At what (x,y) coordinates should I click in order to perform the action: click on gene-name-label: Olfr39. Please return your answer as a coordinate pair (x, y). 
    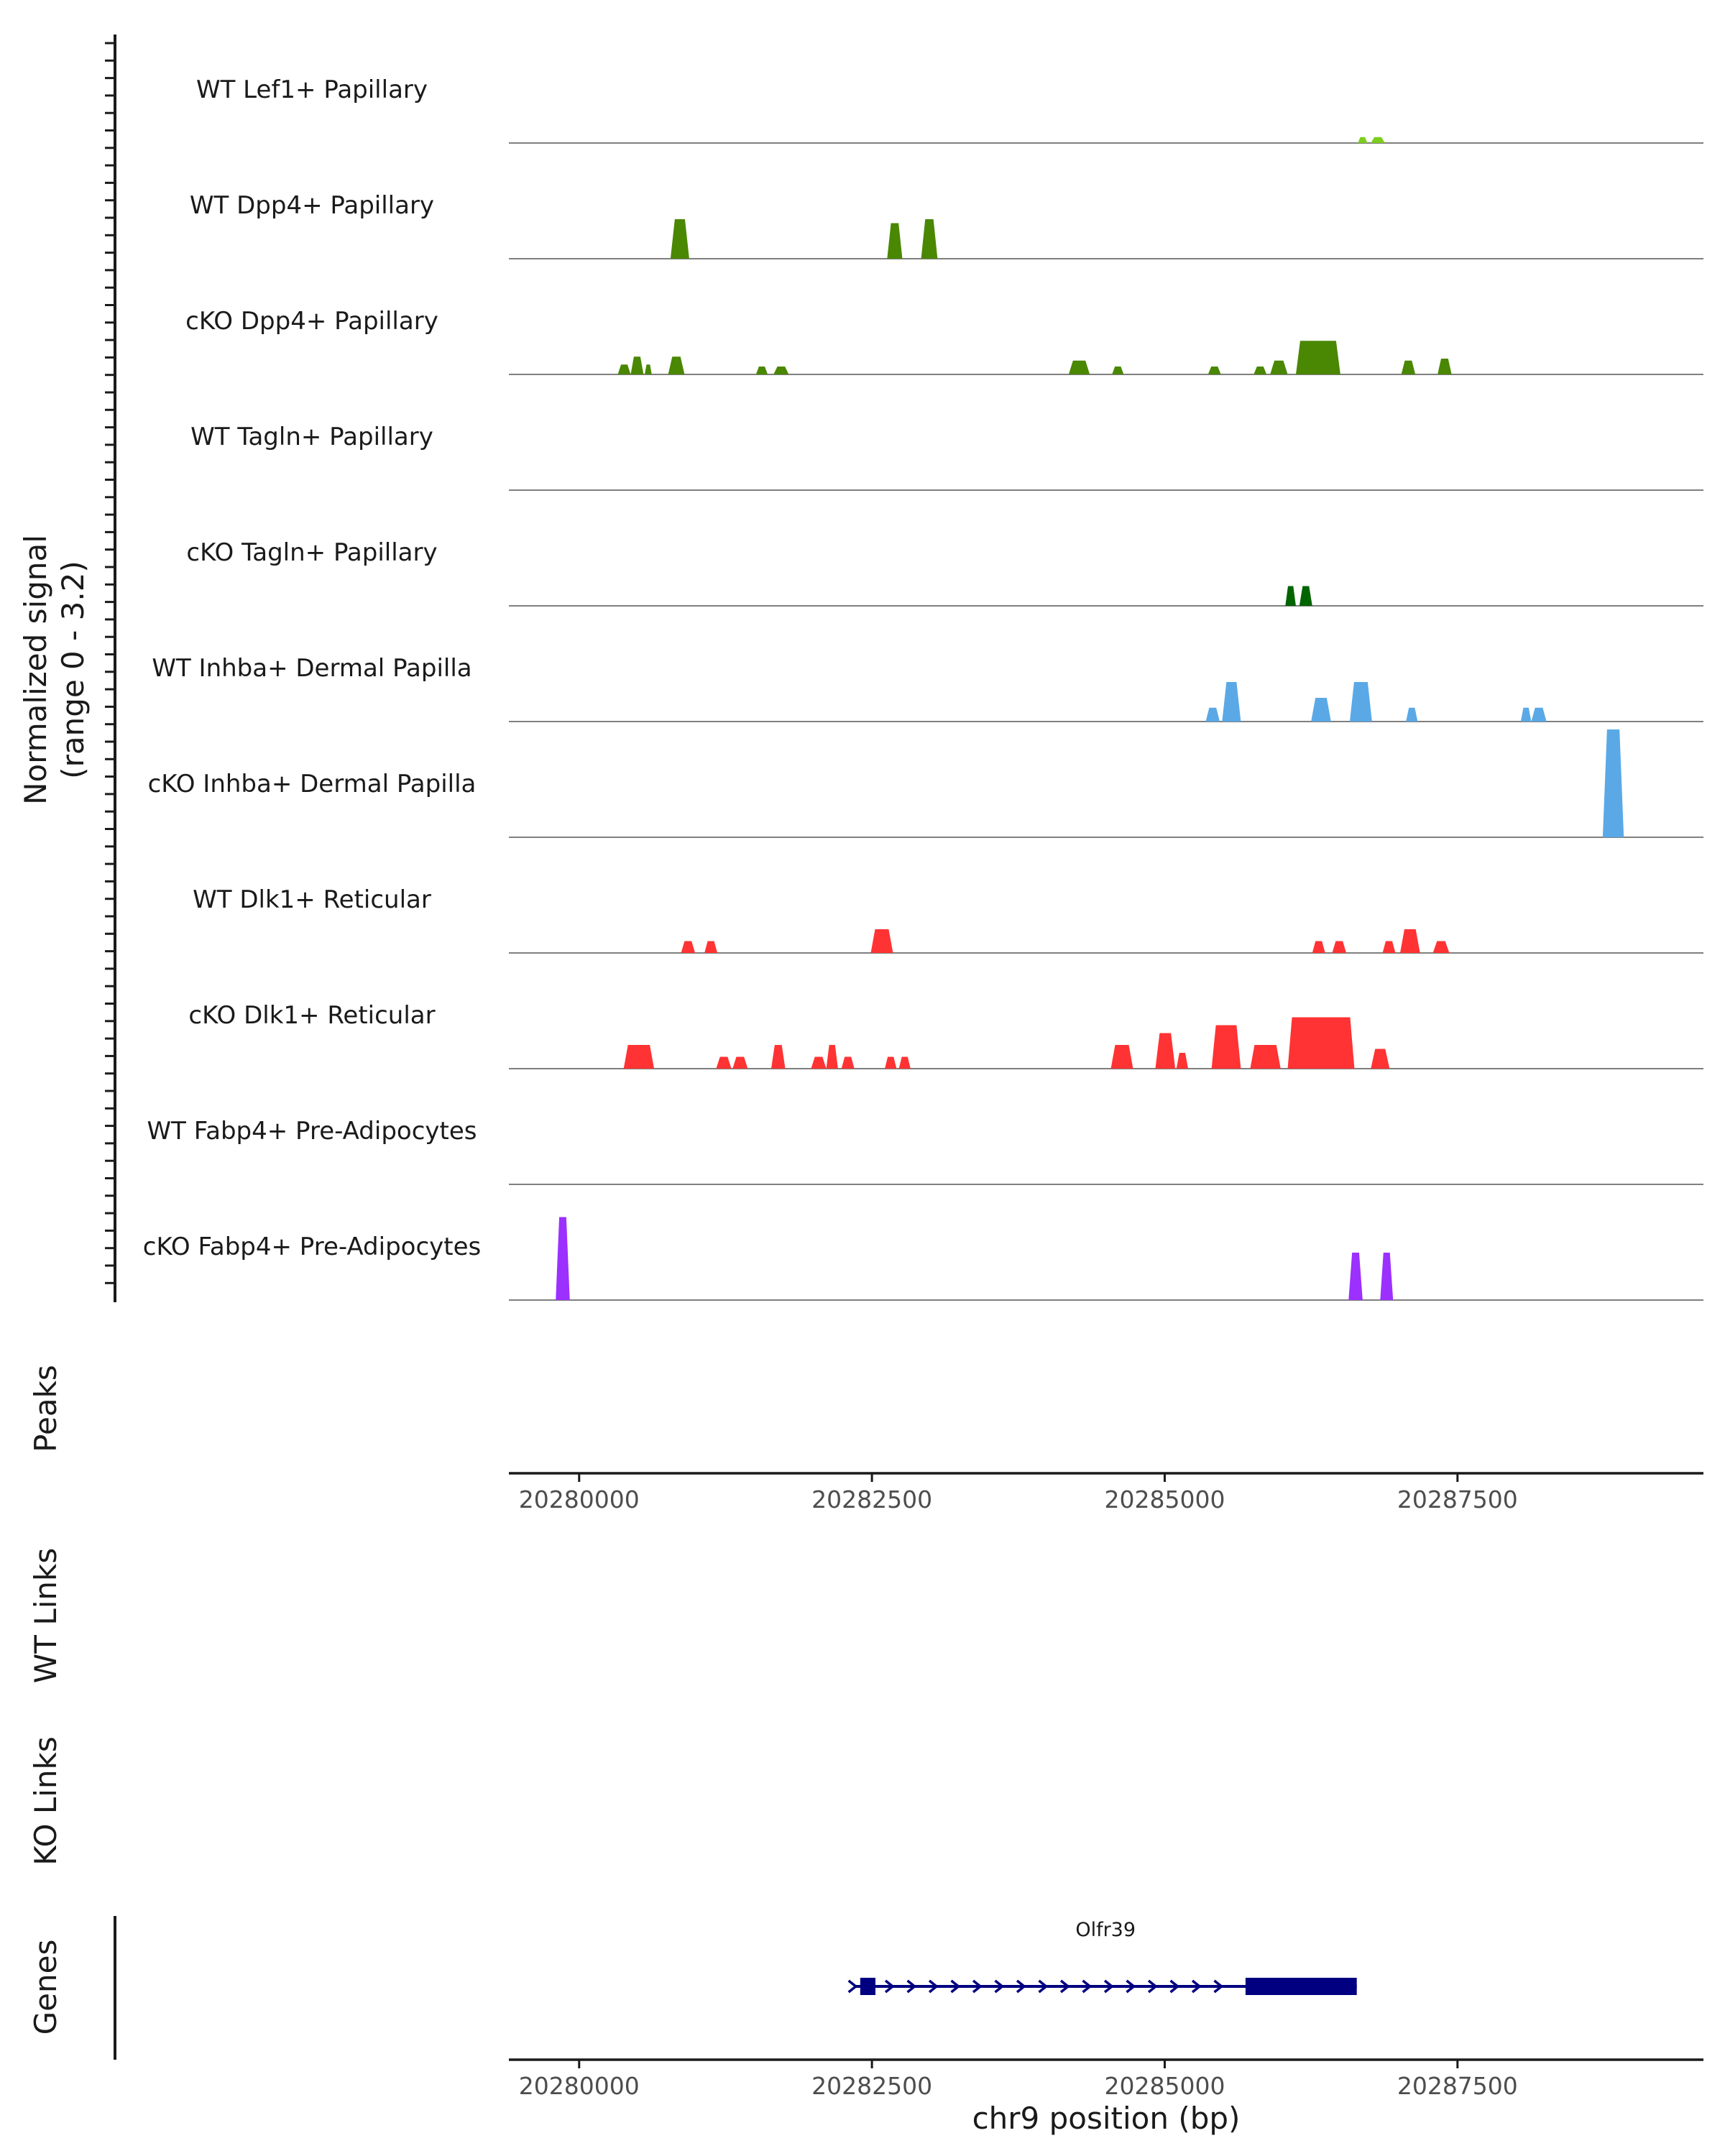
    Looking at the image, I should click on (1105, 1930).